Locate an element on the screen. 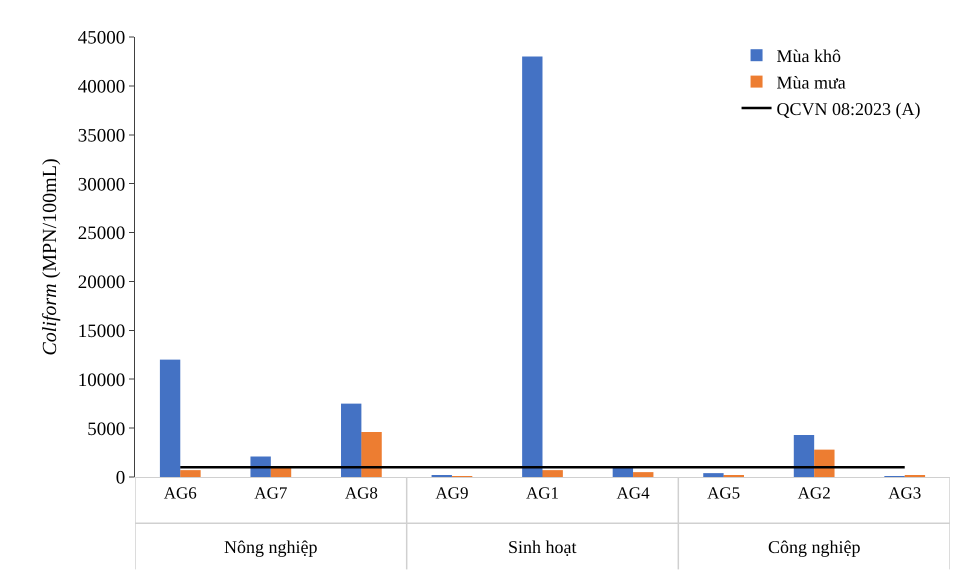 This screenshot has height=574, width=972. x-tick-label: AG8 is located at coordinates (361, 492).